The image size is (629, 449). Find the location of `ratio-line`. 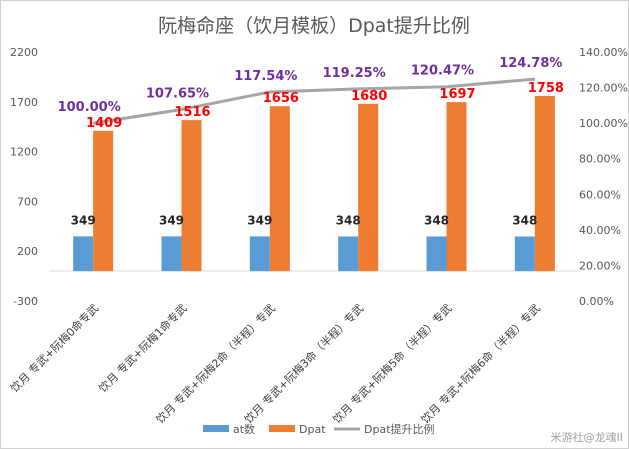

ratio-line is located at coordinates (313, 101).